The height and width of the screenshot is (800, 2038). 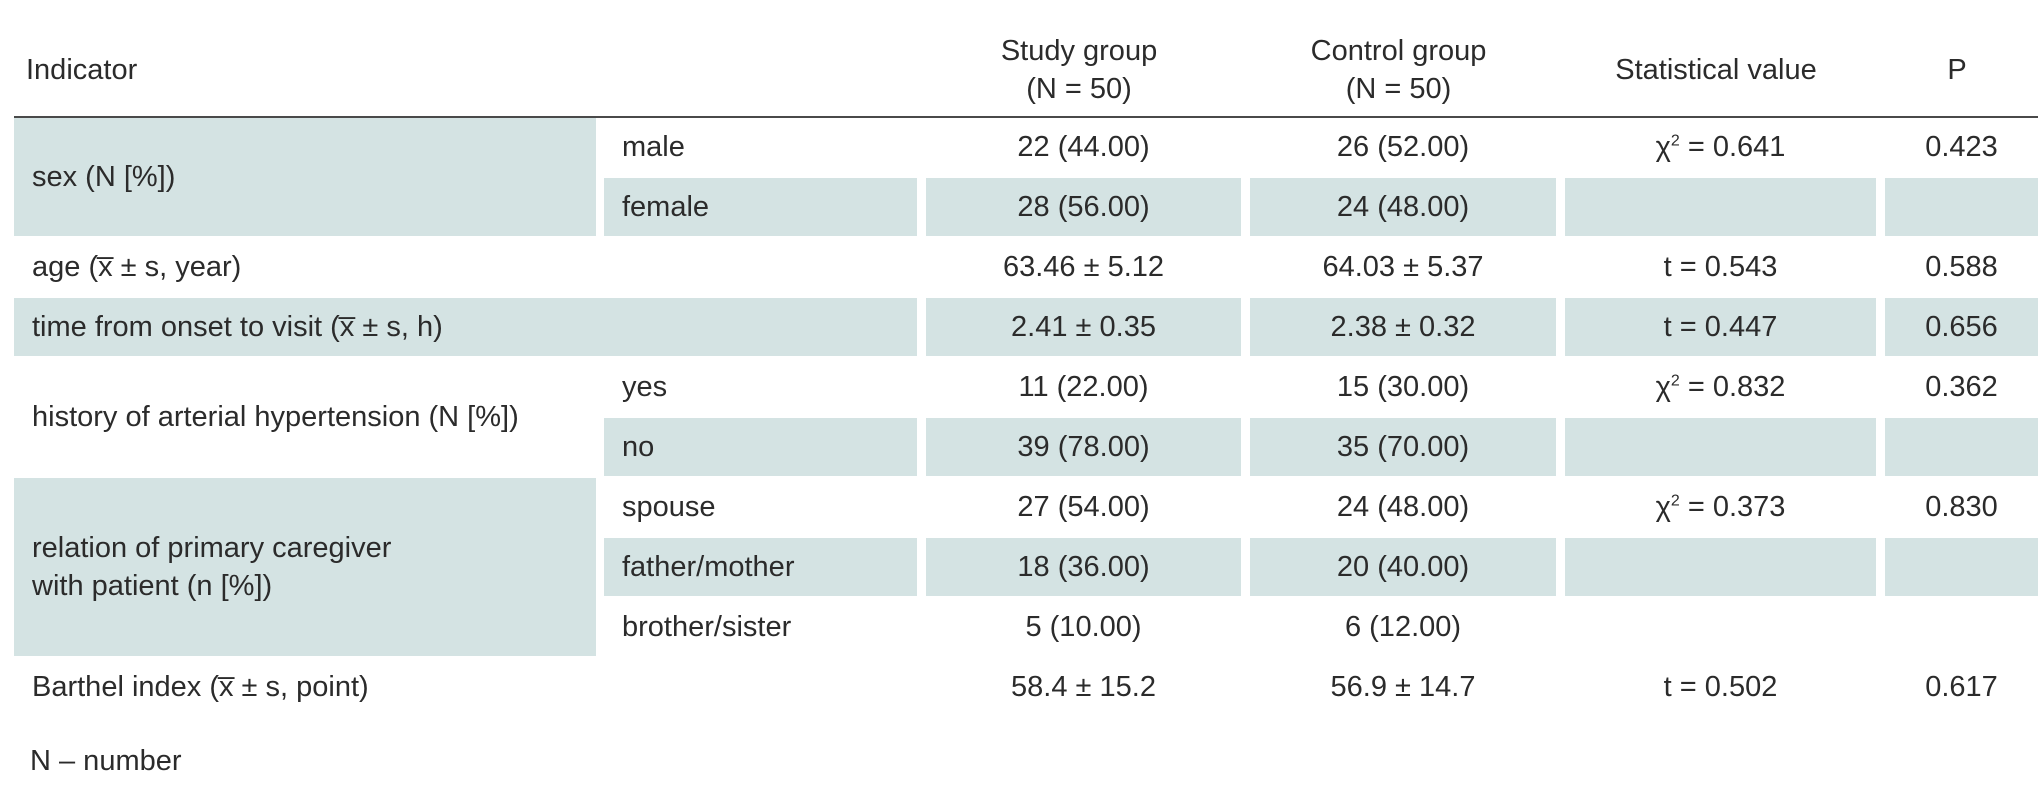 What do you see at coordinates (1399, 328) in the screenshot?
I see `control-value: 2.38 ± 0.32` at bounding box center [1399, 328].